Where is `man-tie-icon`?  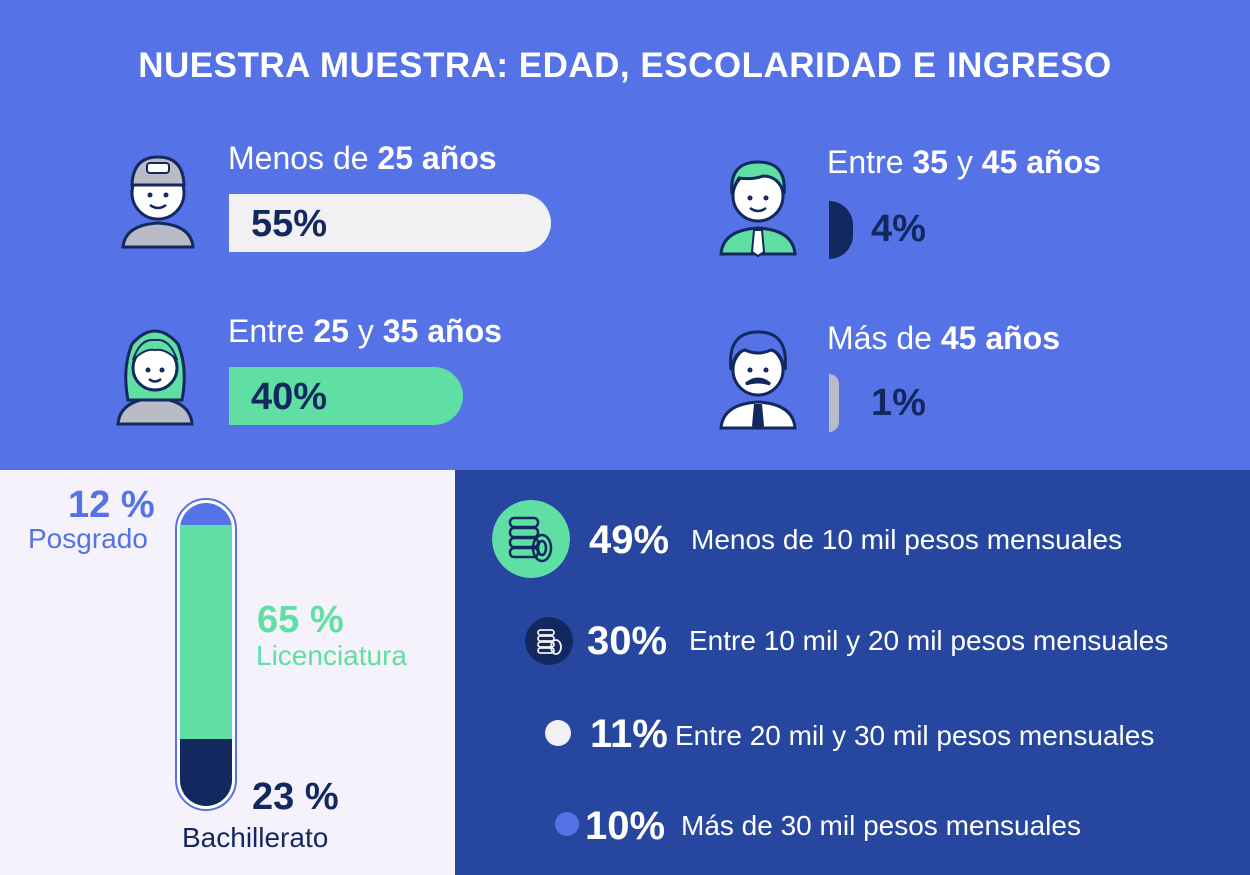
man-tie-icon is located at coordinates (758, 209).